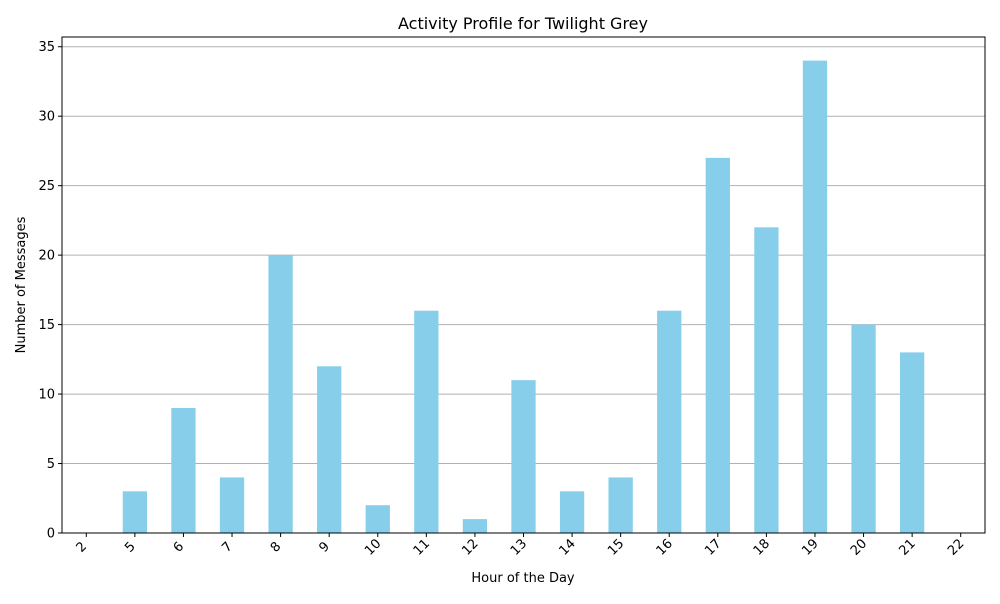  Describe the element at coordinates (46, 186) in the screenshot. I see `y-tick-label: 25` at that location.